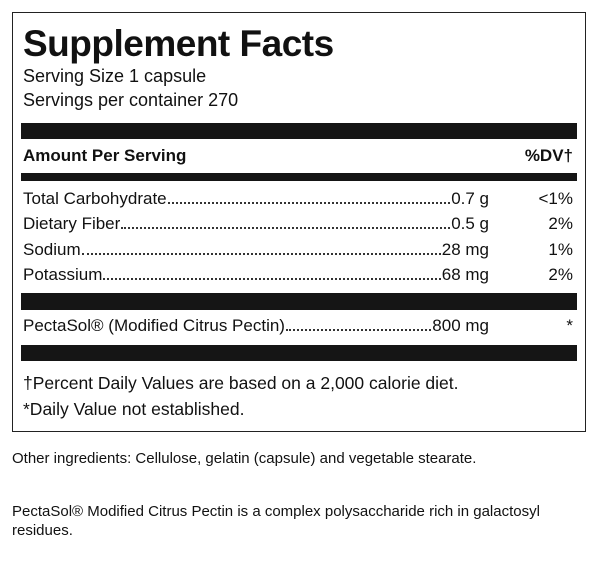  Describe the element at coordinates (134, 409) in the screenshot. I see `footnote: *Daily Value not established.` at that location.